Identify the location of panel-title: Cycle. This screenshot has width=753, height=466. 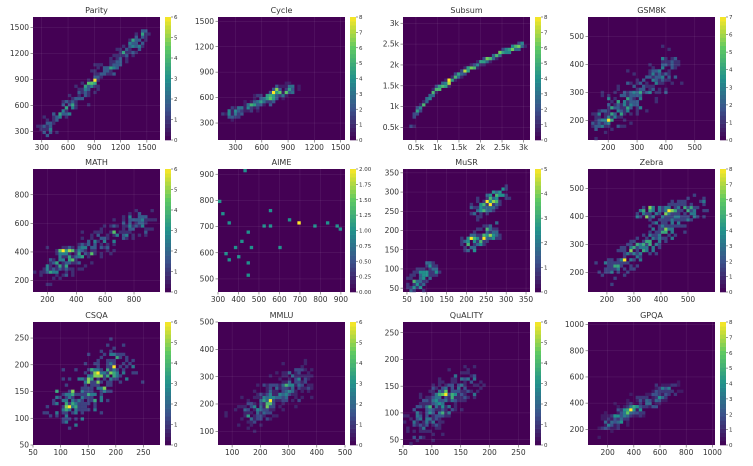
(282, 10).